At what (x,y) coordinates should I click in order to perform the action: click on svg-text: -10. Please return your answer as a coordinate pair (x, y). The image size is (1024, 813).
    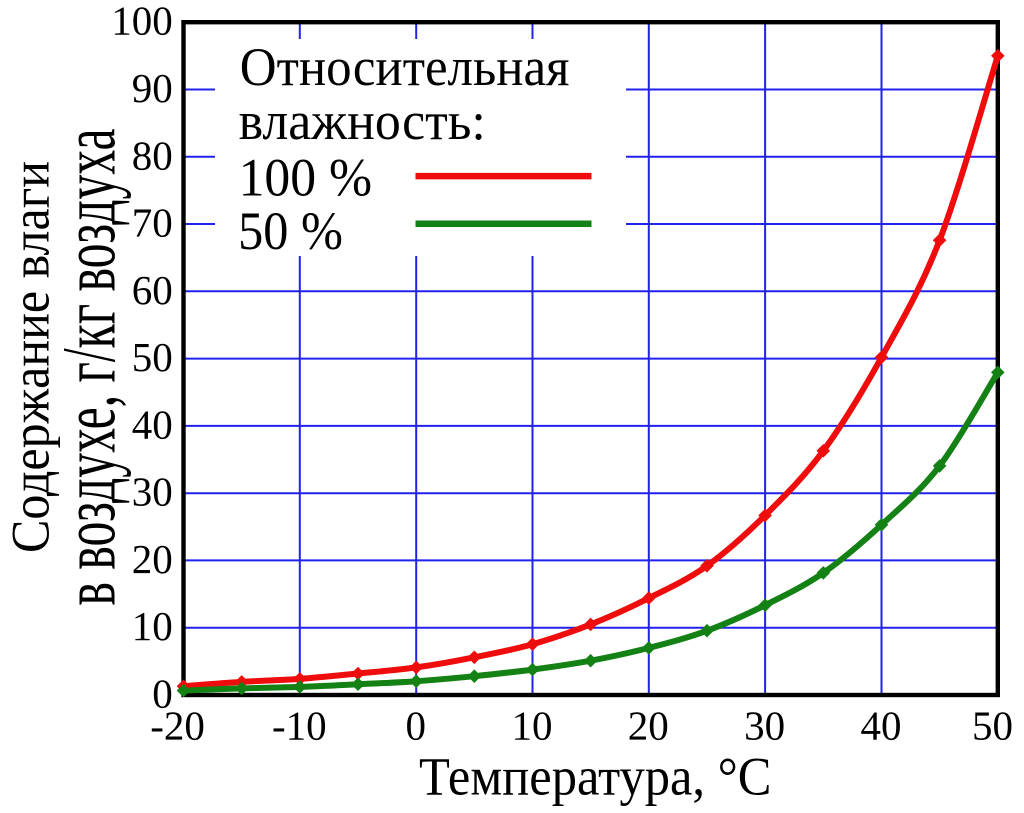
    Looking at the image, I should click on (299, 725).